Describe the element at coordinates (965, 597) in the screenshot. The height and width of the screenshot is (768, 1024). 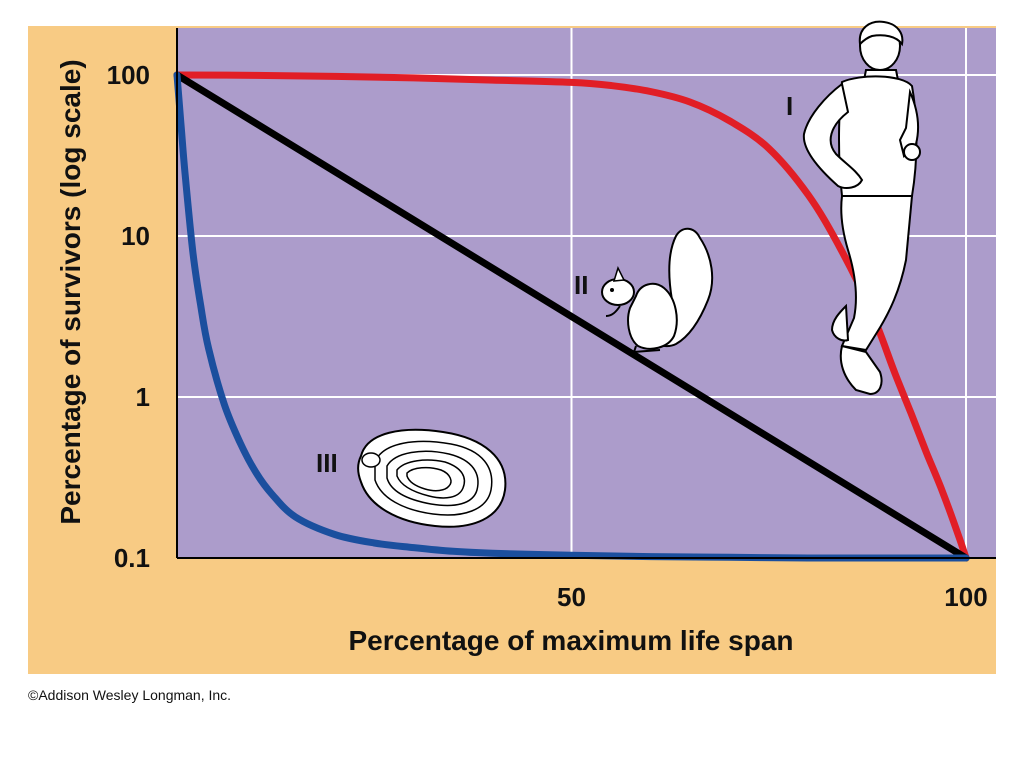
I see `x-tick-label-1: 100` at that location.